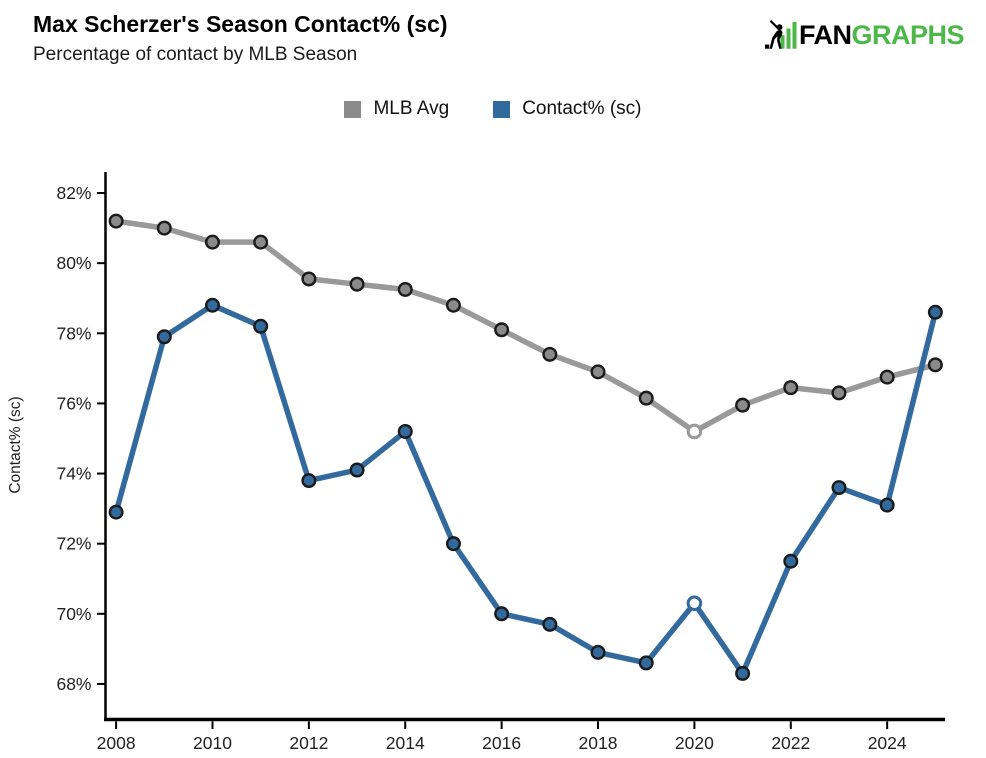  What do you see at coordinates (73, 403) in the screenshot?
I see `y-axis-tick-label: 76%` at bounding box center [73, 403].